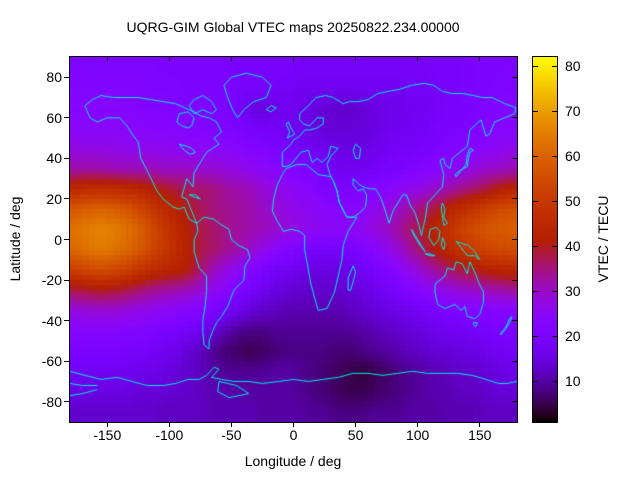 The width and height of the screenshot is (640, 480). I want to click on y-tick-label: -60, so click(51, 361).